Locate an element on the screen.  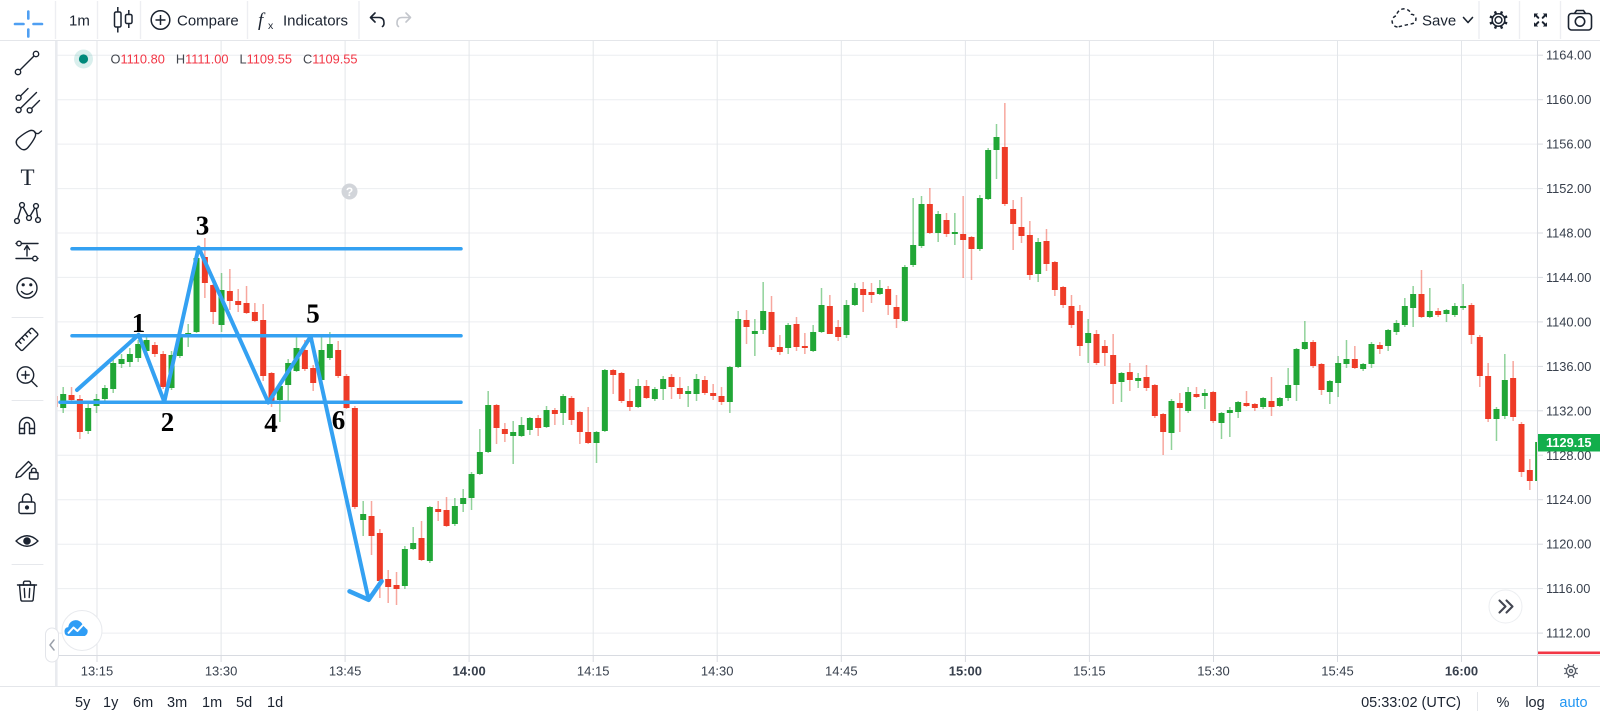
svg-text: 15:45 is located at coordinates (1337, 671).